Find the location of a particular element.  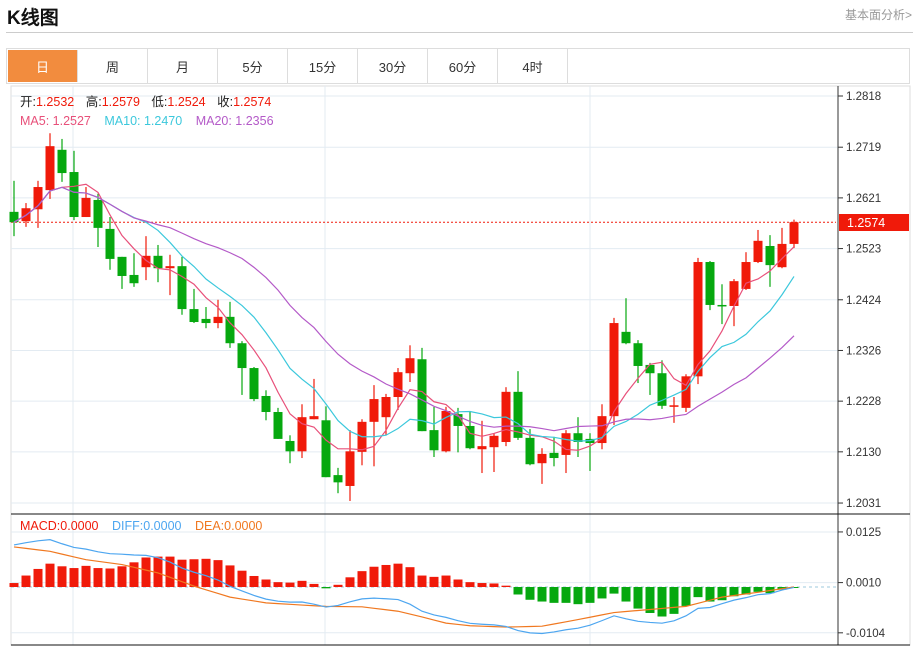

price-tick-label: 1.2130 is located at coordinates (863, 453).